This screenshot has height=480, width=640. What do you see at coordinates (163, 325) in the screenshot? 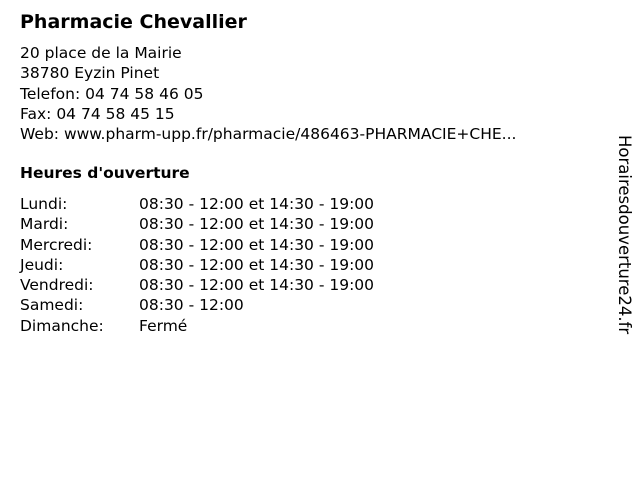
I see `day-hours: Fermé` at bounding box center [163, 325].